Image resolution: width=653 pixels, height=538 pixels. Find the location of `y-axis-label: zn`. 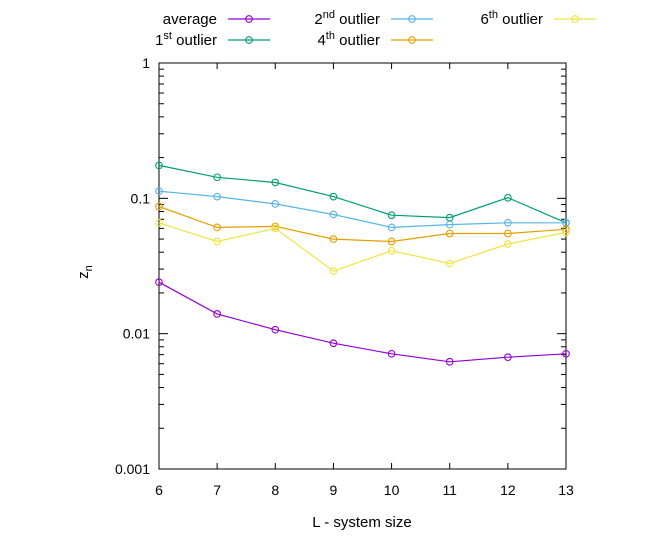

y-axis-label: zn is located at coordinates (85, 272).